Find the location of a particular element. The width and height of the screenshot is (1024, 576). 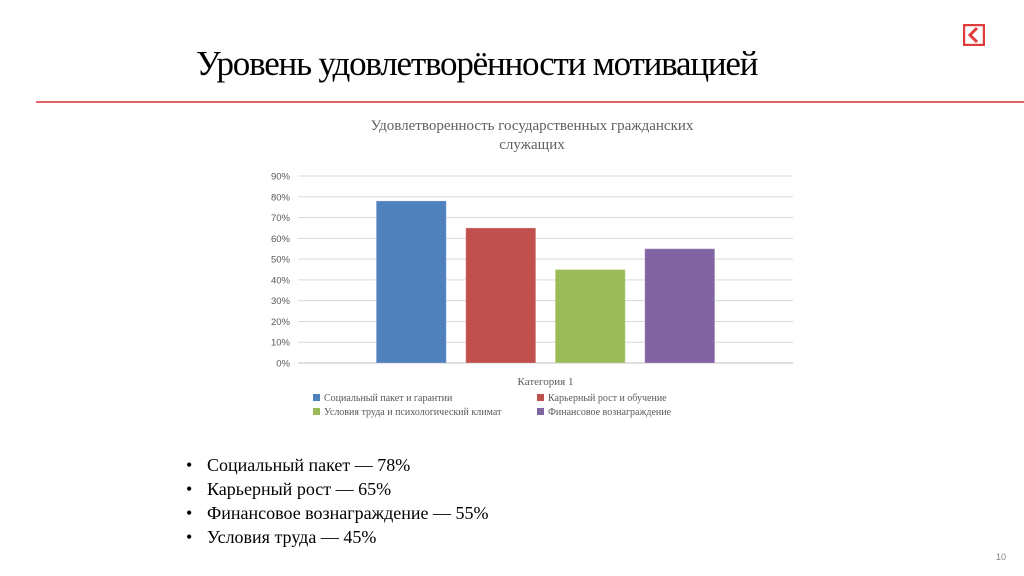

bullet-text: Условия труда — 45% is located at coordinates (292, 537).